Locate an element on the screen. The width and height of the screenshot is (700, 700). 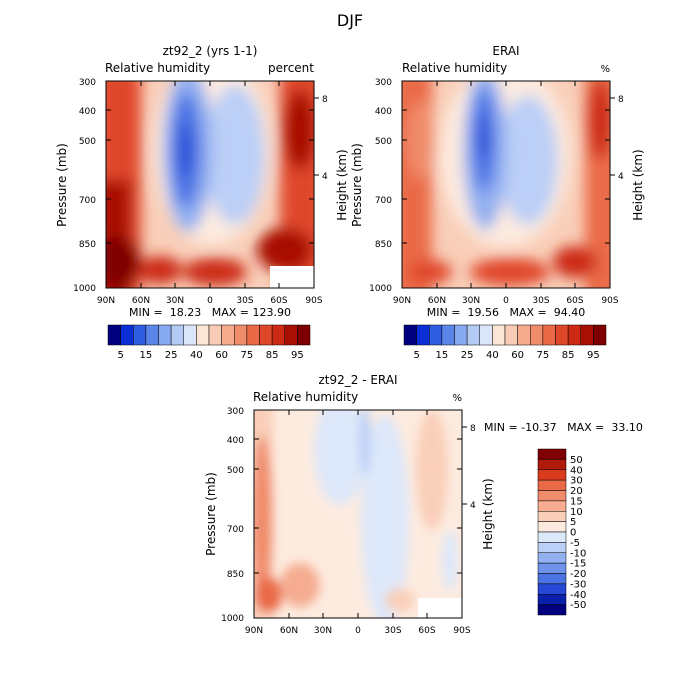
colorbar-label: 0 is located at coordinates (573, 533).